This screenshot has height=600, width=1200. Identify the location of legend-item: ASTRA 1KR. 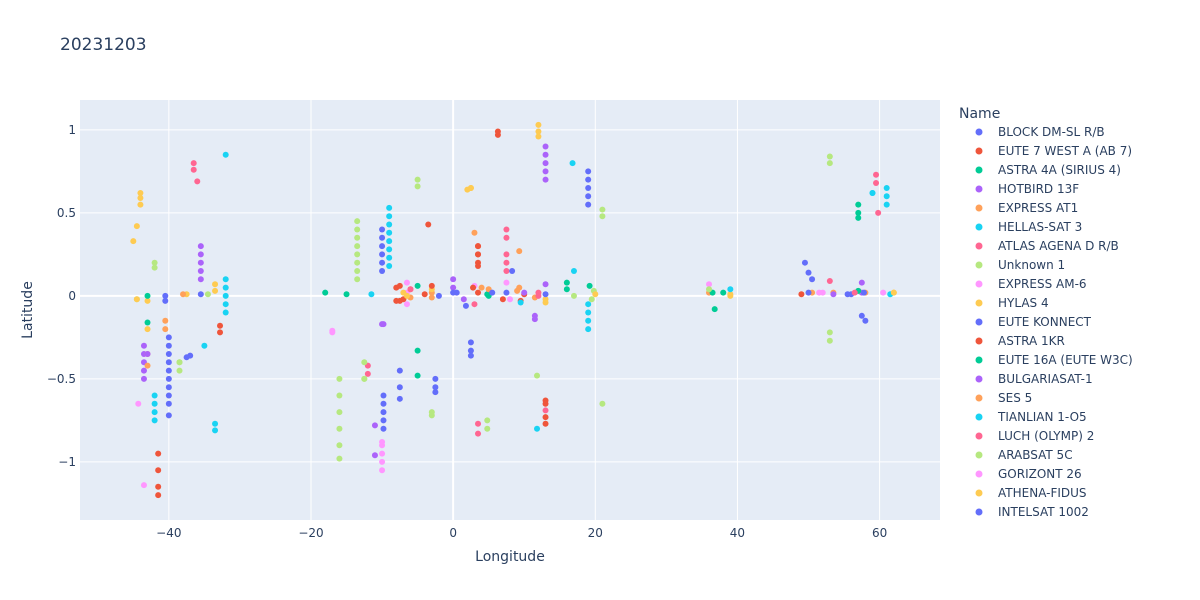
(1020, 341).